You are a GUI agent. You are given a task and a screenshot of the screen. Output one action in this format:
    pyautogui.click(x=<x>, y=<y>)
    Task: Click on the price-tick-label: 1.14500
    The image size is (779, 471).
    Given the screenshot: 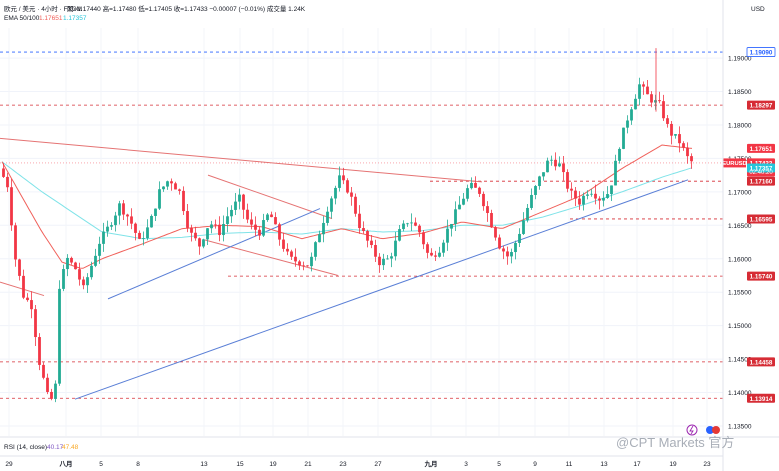 What is the action you would take?
    pyautogui.click(x=740, y=360)
    